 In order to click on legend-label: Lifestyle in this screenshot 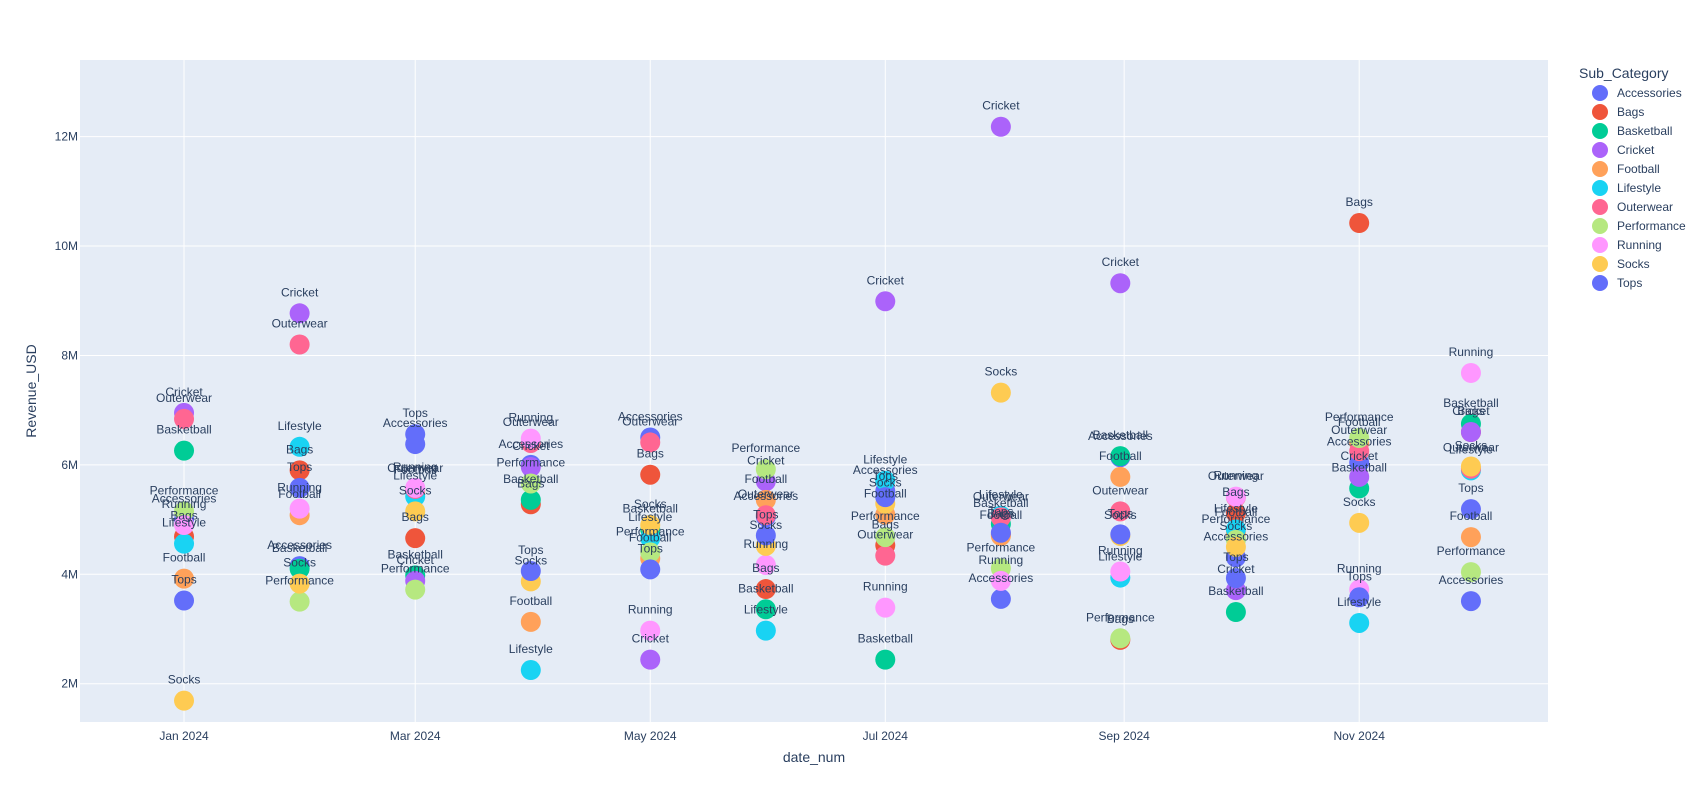, I will do `click(1639, 188)`.